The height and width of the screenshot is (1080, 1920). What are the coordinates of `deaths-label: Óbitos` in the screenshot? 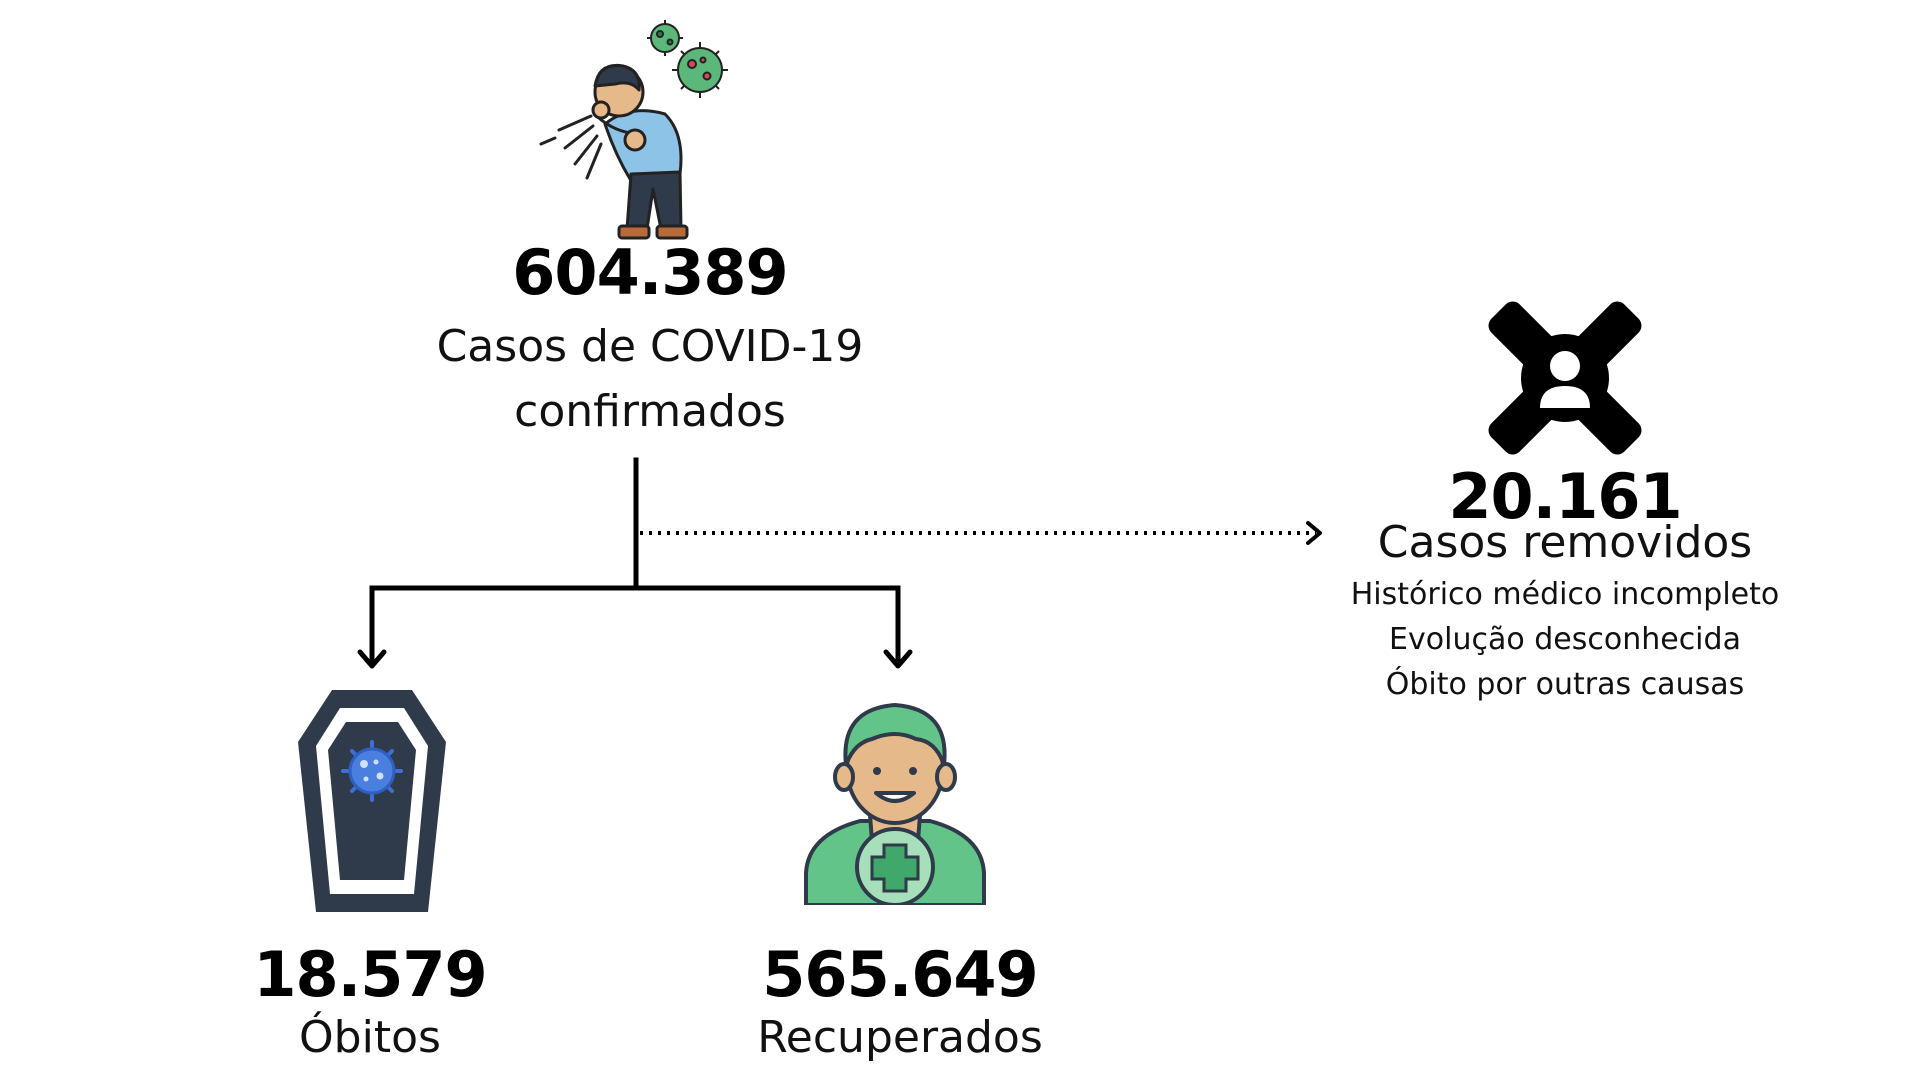 It's located at (370, 1037).